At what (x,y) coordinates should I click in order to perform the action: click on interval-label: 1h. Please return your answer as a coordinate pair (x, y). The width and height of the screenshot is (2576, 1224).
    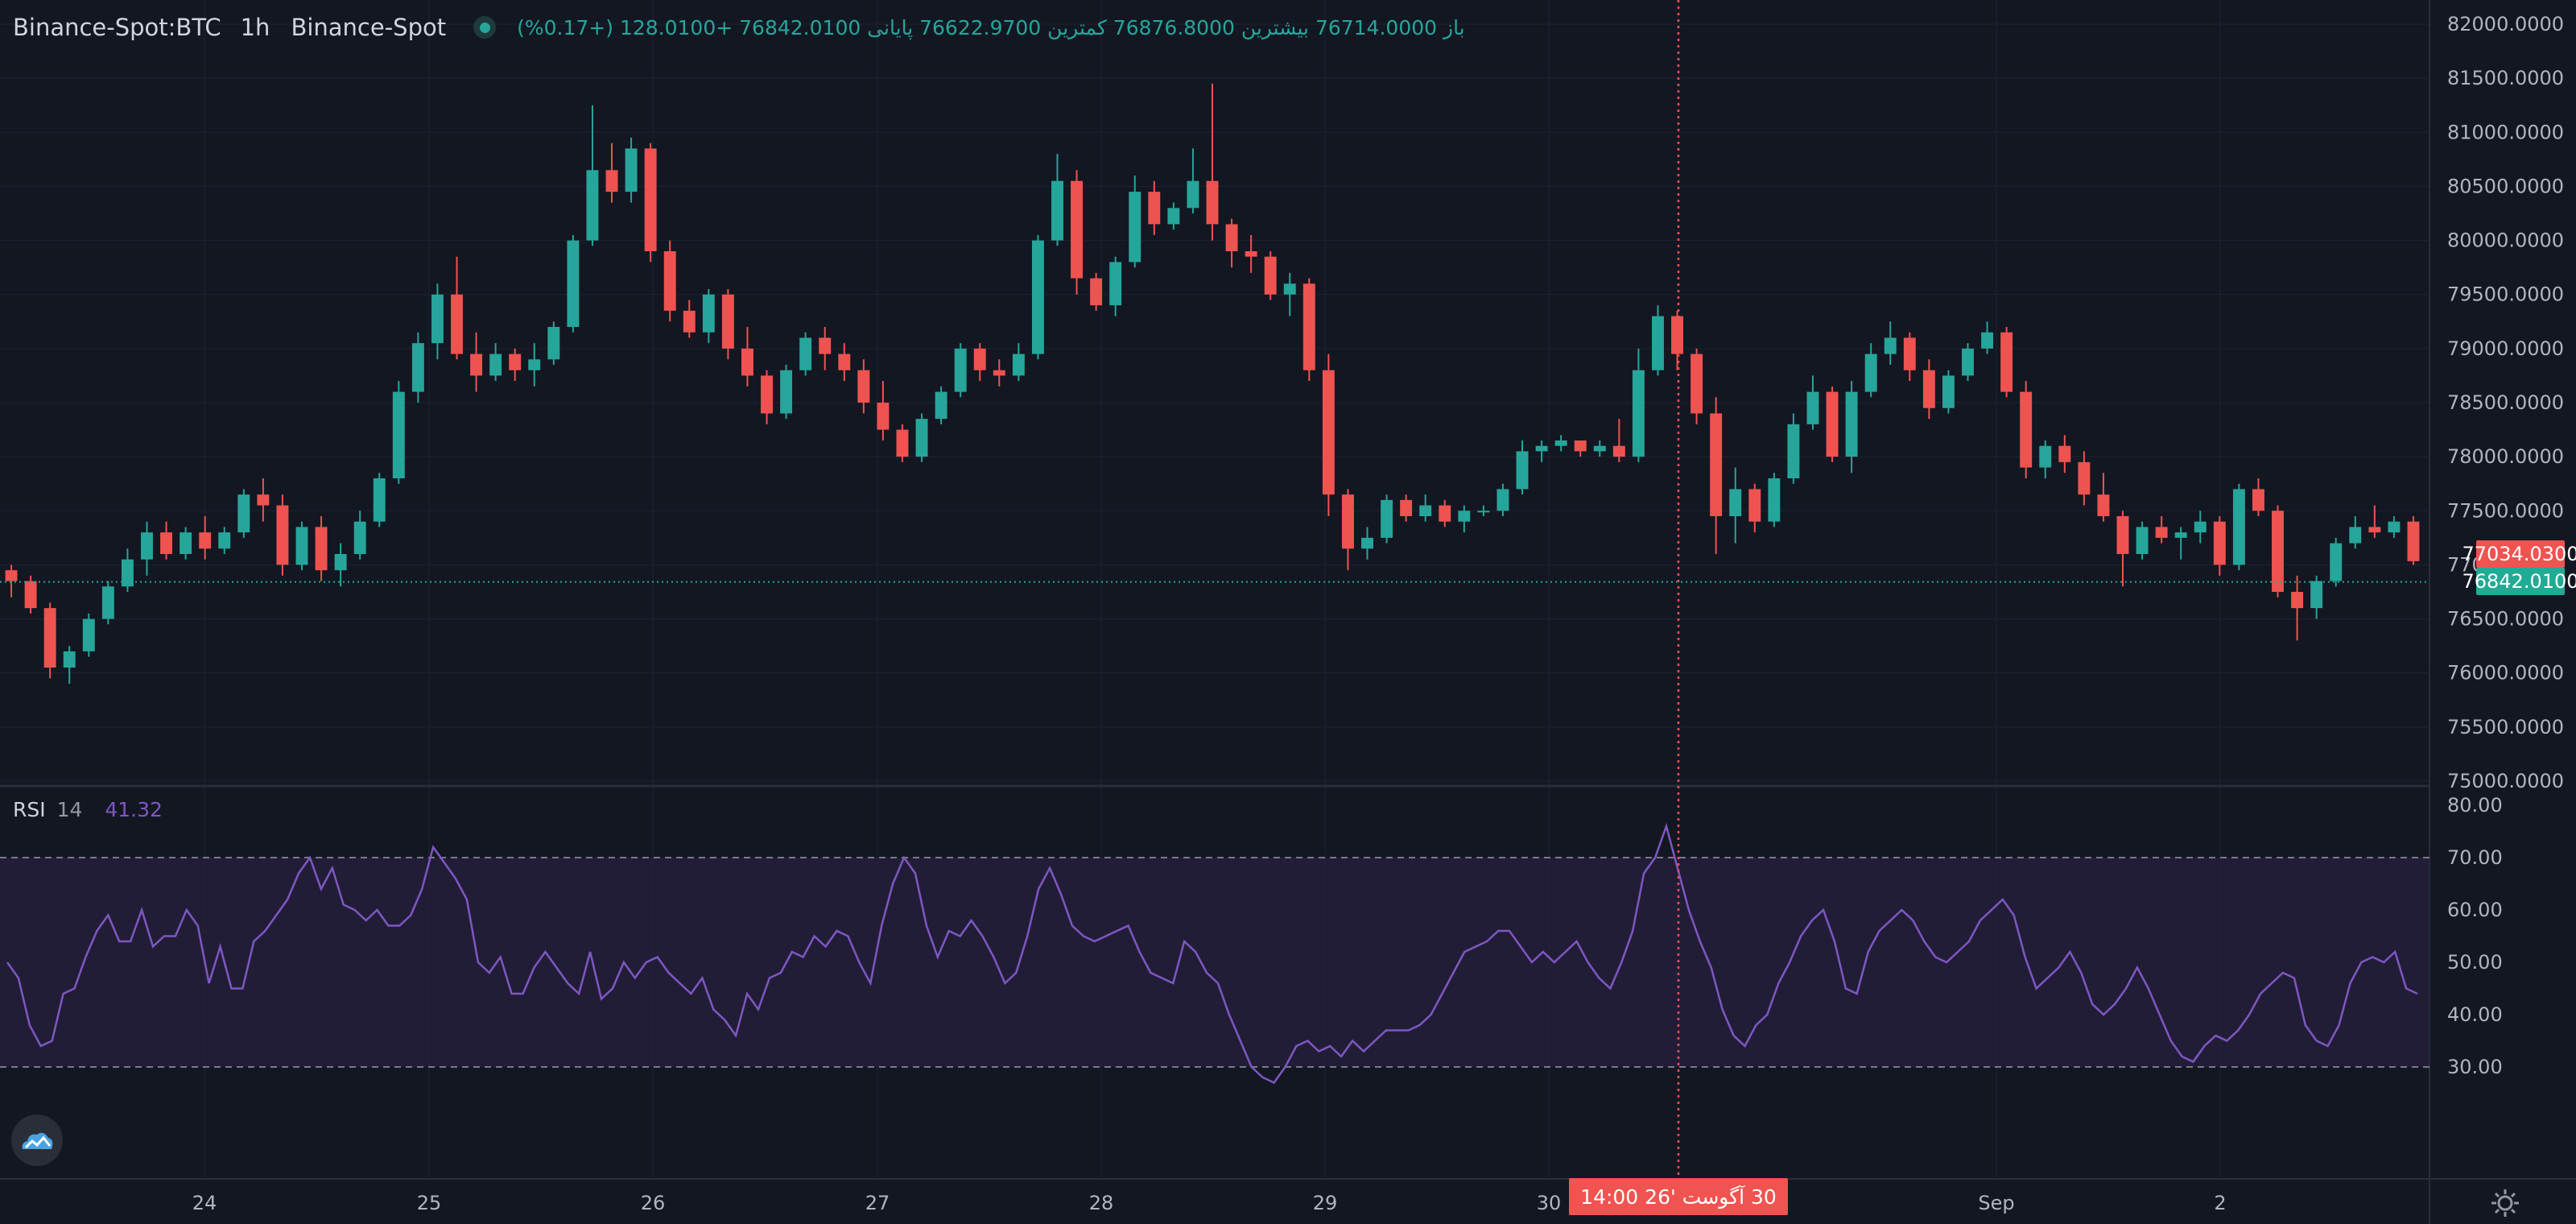
    Looking at the image, I should click on (255, 27).